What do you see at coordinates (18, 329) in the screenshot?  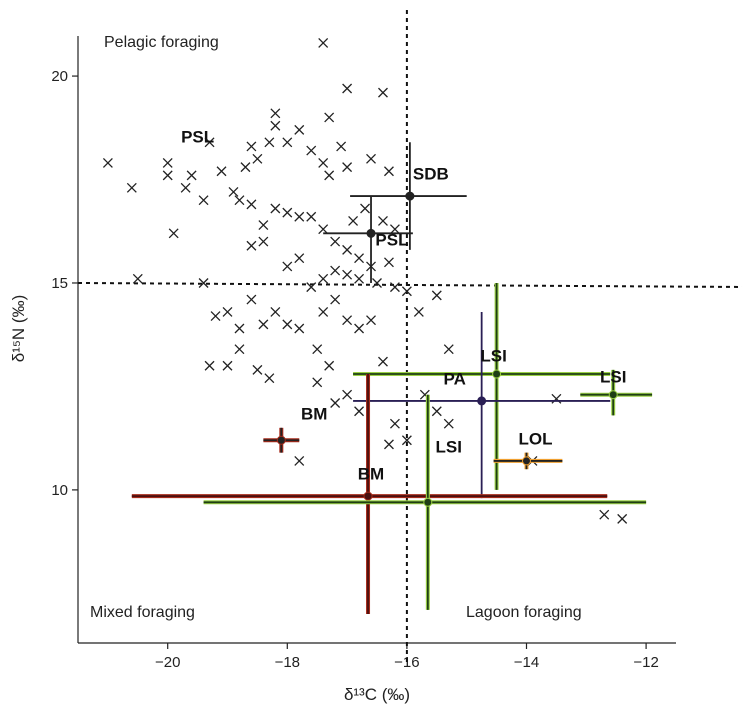 I see `y-axis-title: δ¹⁵N (‰)` at bounding box center [18, 329].